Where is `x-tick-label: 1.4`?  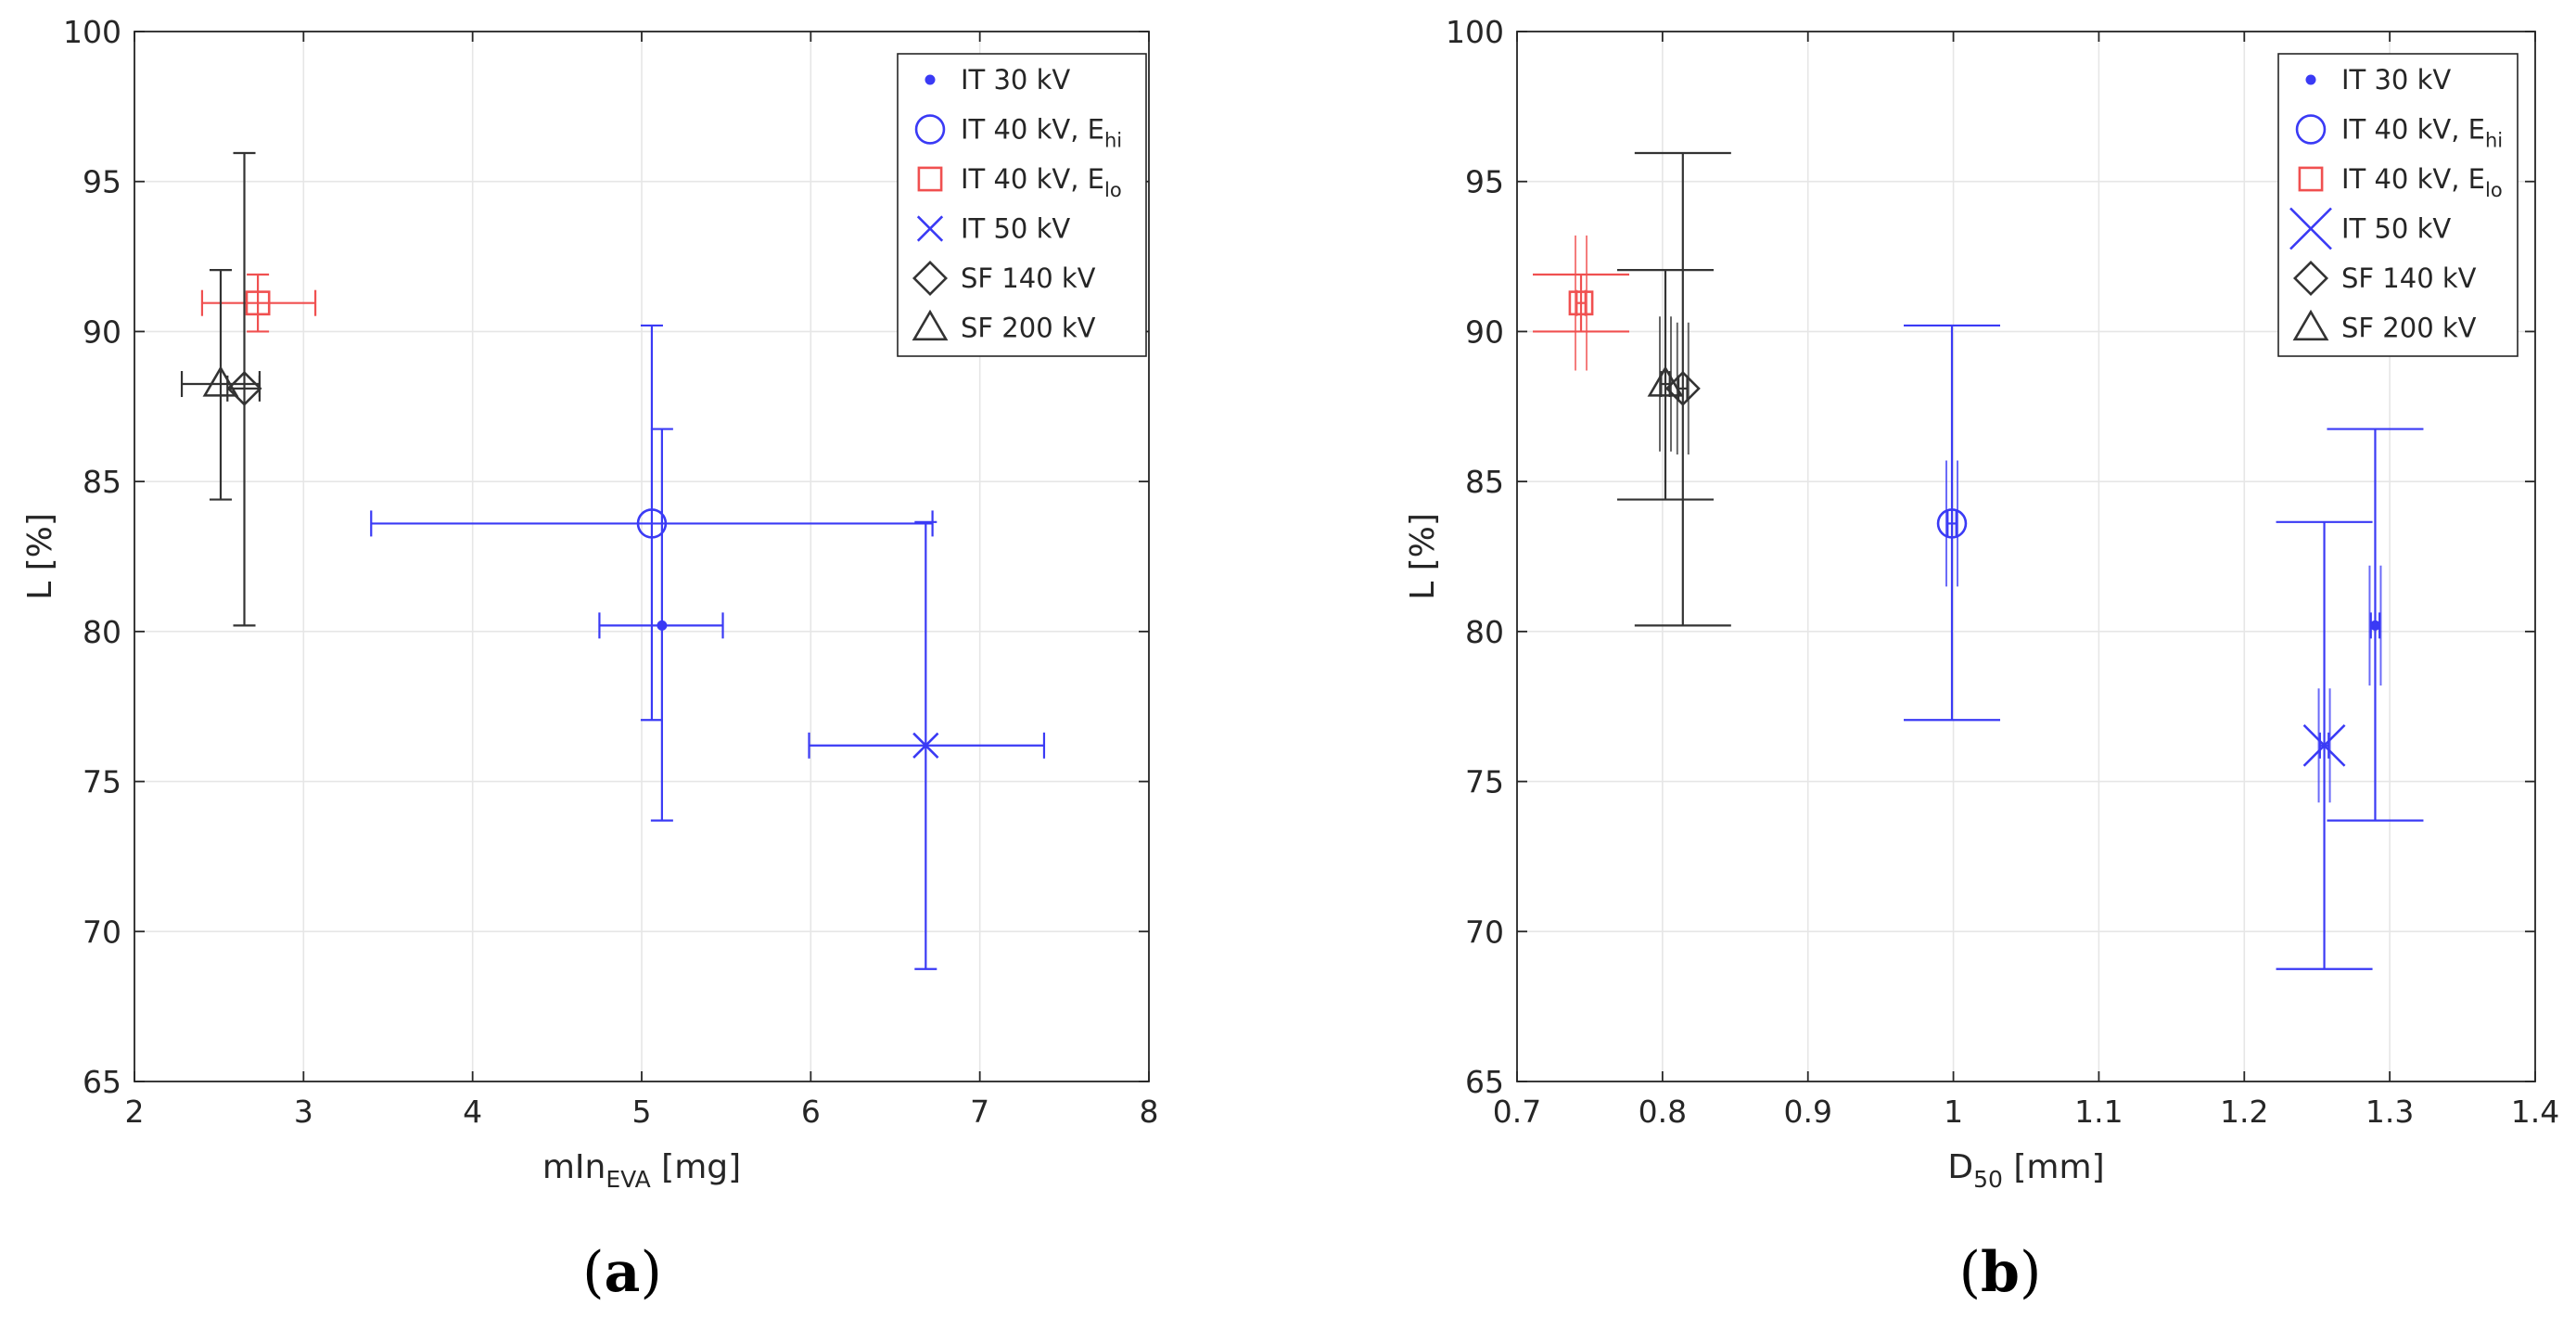
x-tick-label: 1.4 is located at coordinates (2535, 1112).